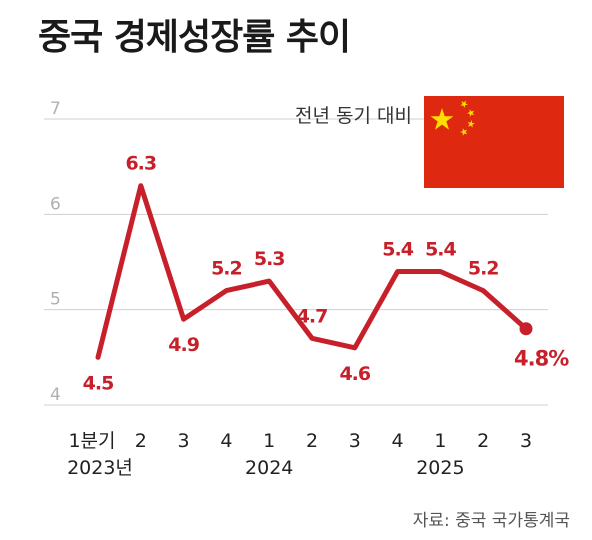  I want to click on source-note: 자료: 중국 국가통계국, so click(491, 521).